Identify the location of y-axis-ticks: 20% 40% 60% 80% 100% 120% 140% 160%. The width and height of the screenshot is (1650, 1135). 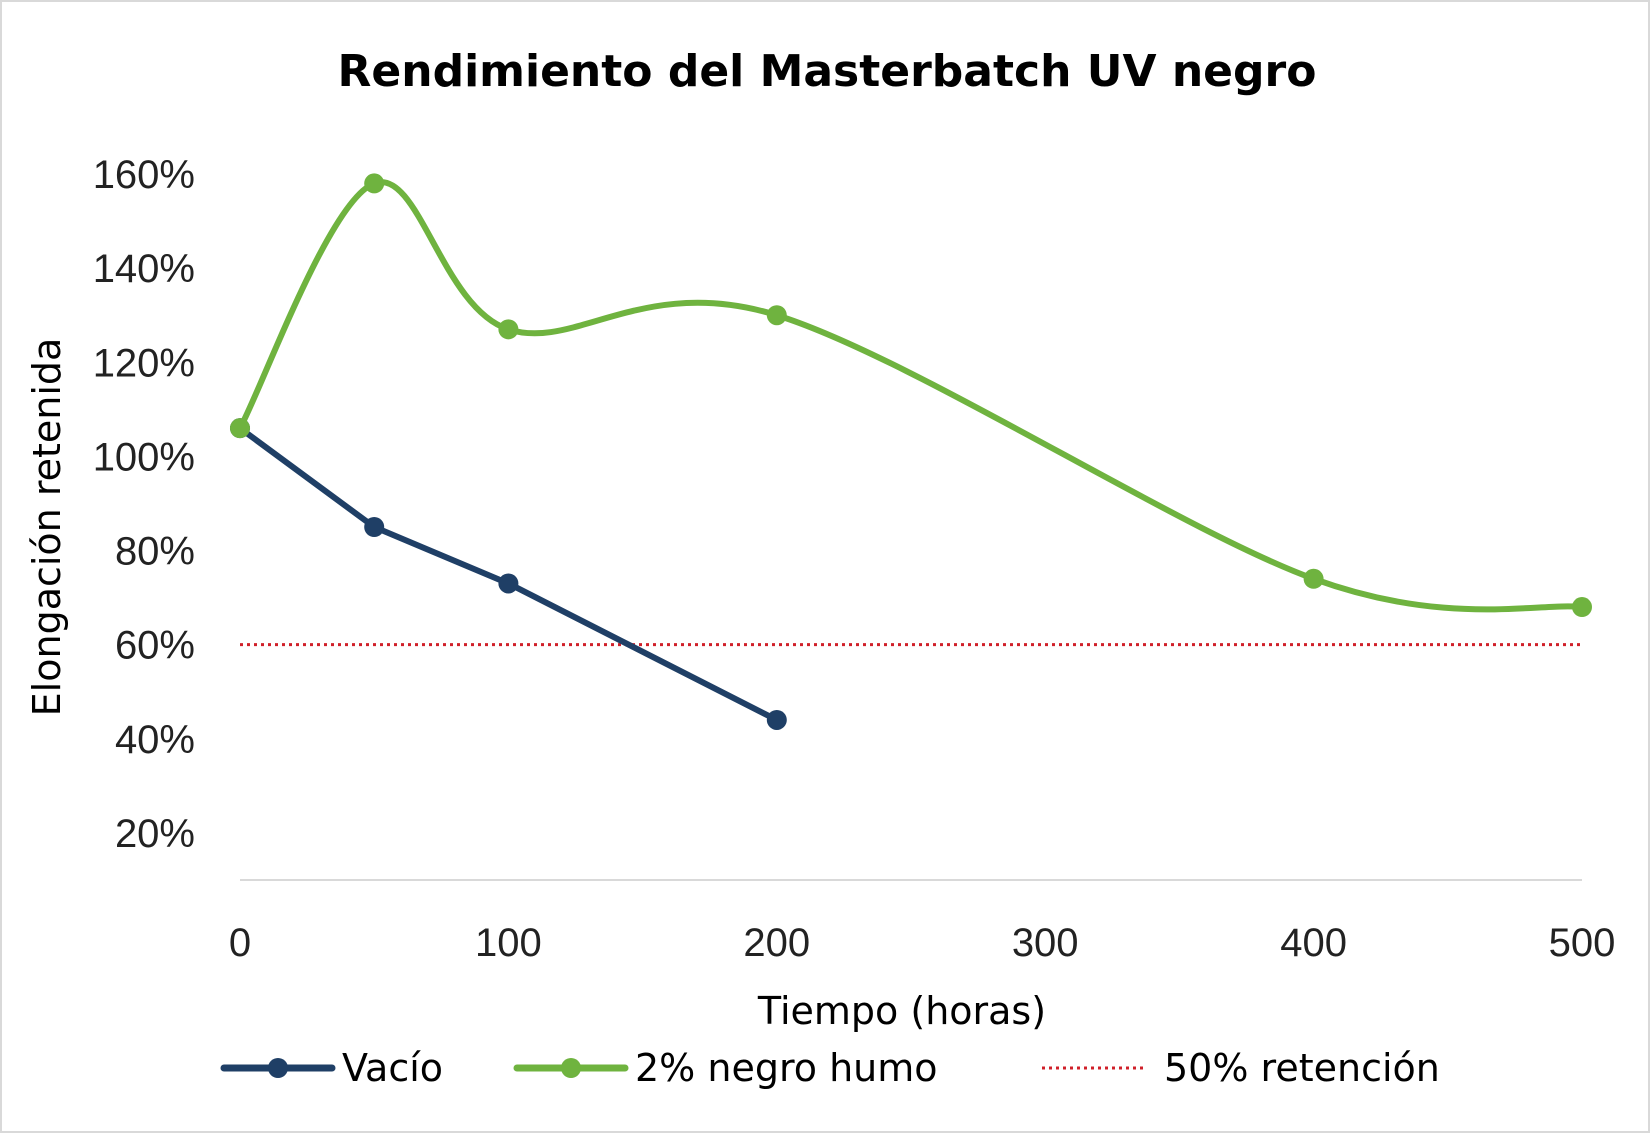
(144, 504).